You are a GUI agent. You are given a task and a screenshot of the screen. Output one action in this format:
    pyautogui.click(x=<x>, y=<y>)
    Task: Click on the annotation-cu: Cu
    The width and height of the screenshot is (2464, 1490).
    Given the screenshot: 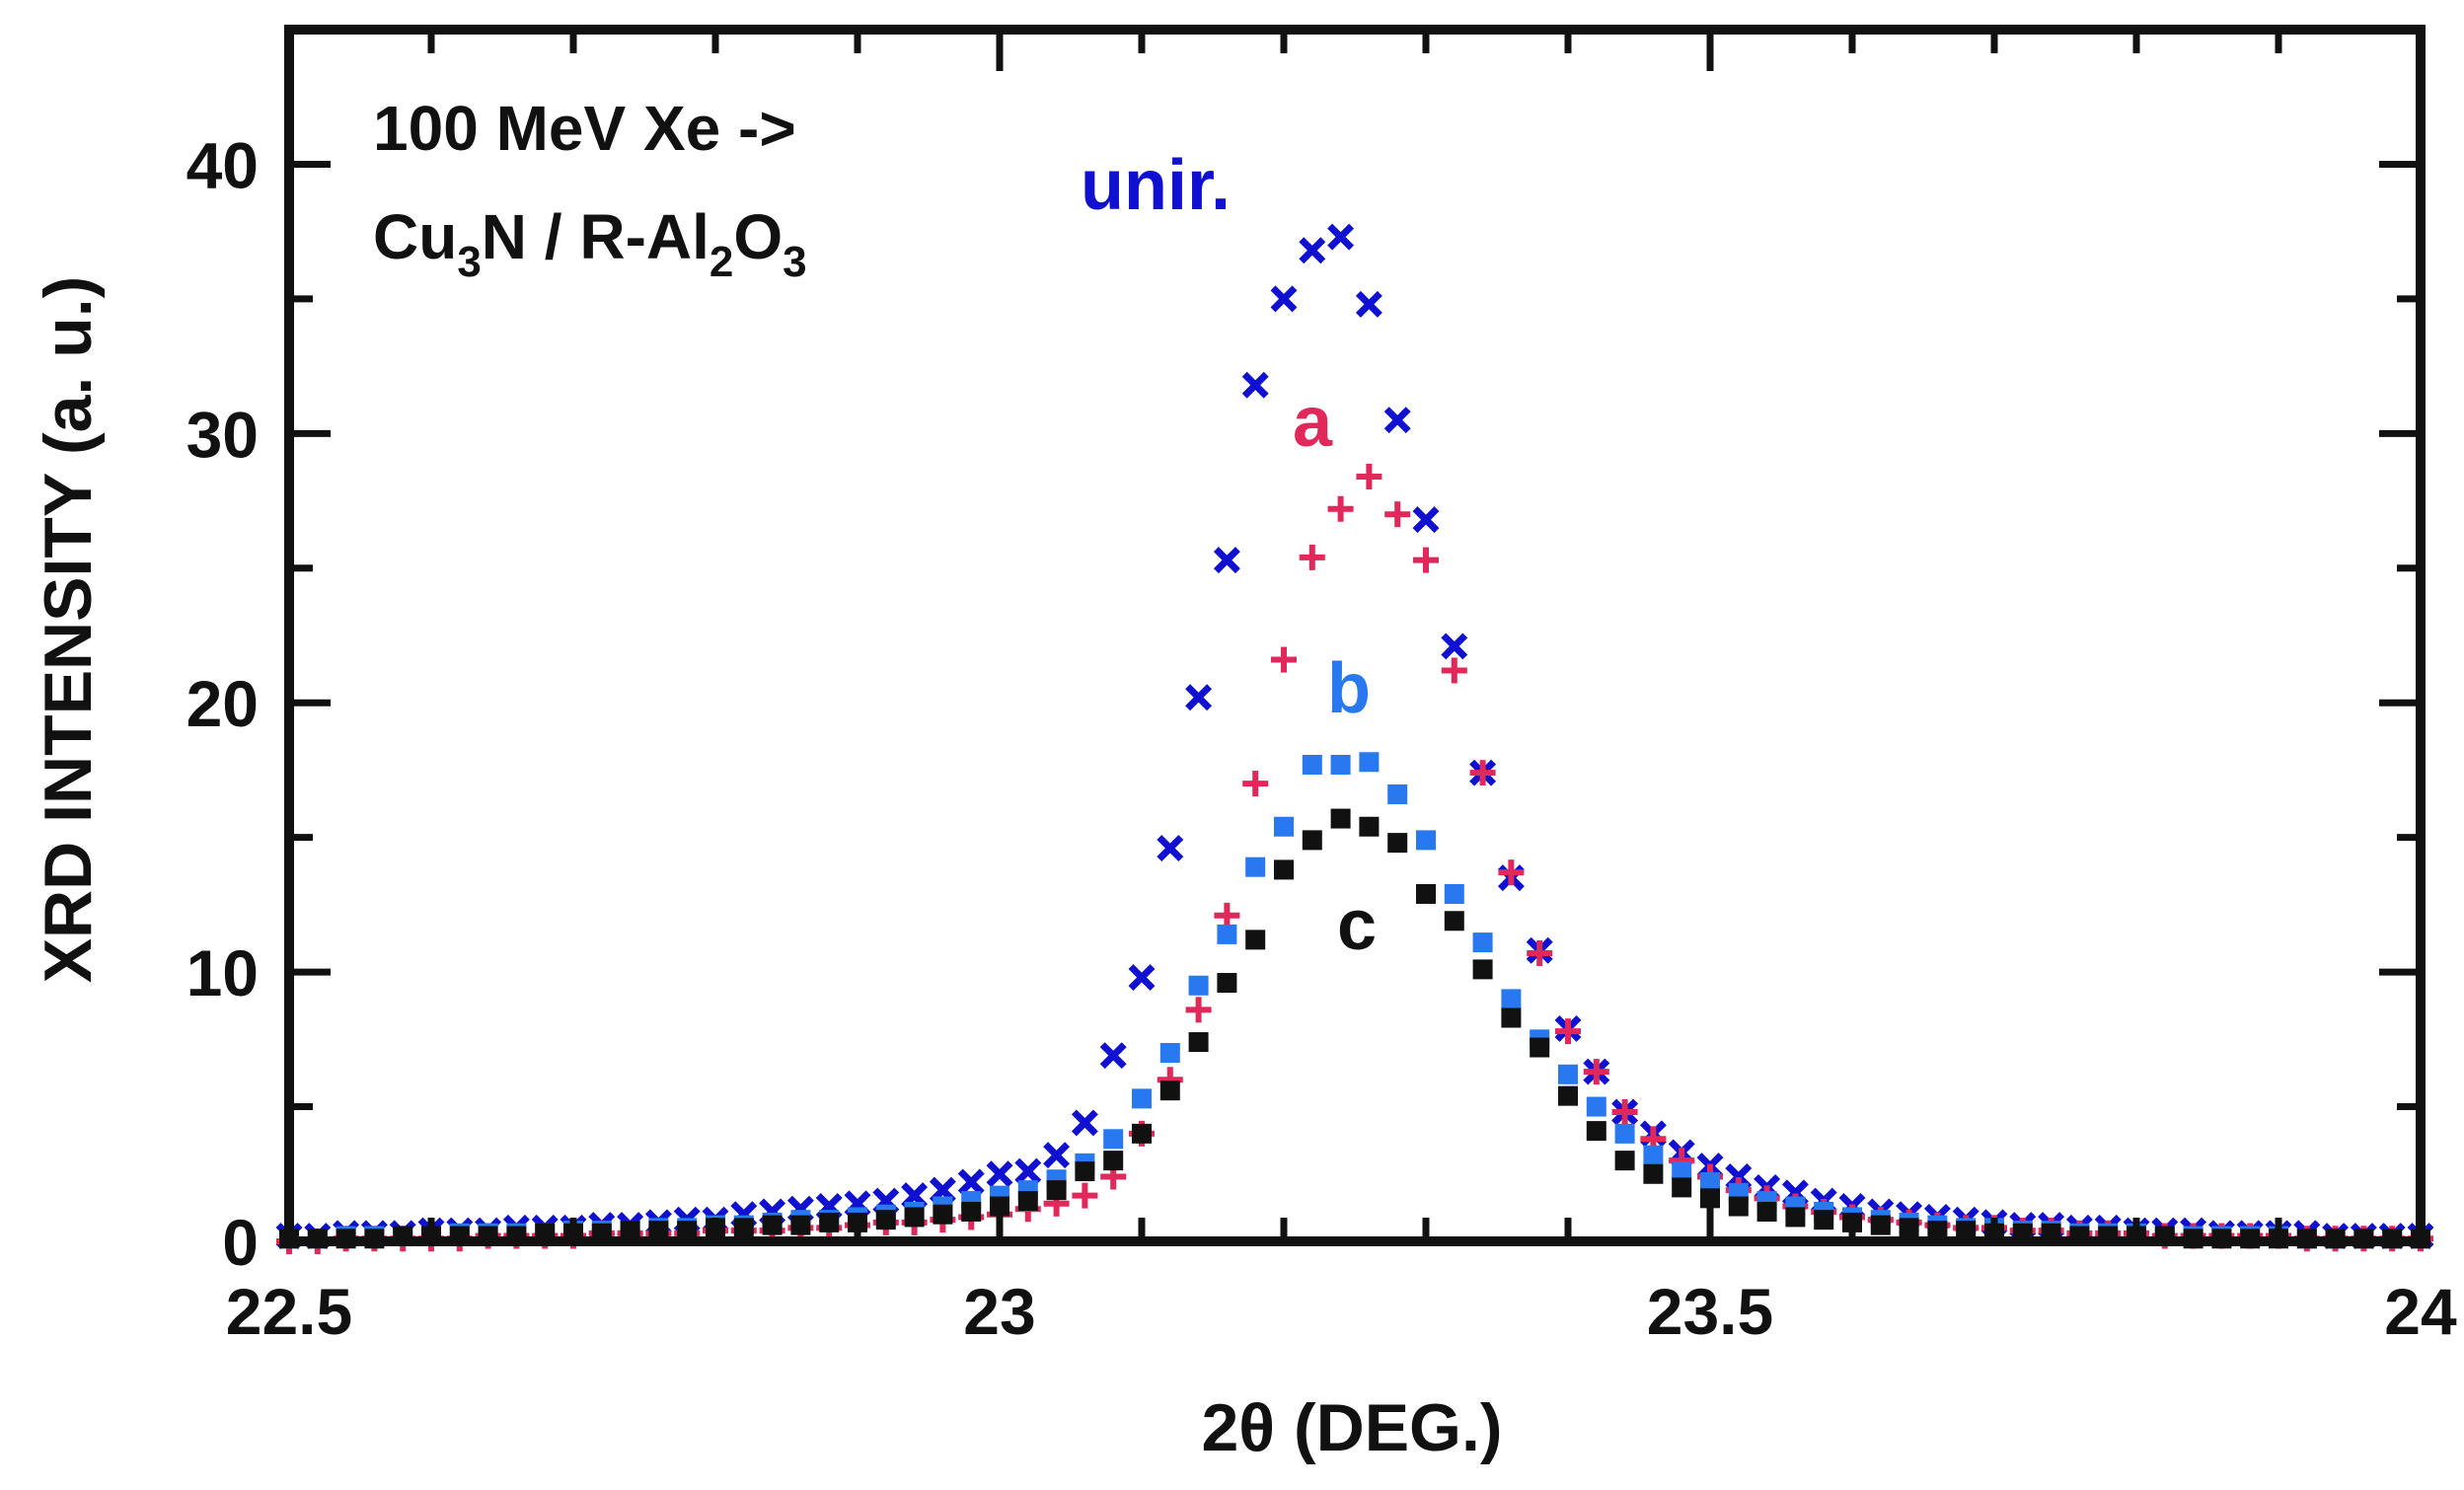 What is the action you would take?
    pyautogui.click(x=415, y=236)
    